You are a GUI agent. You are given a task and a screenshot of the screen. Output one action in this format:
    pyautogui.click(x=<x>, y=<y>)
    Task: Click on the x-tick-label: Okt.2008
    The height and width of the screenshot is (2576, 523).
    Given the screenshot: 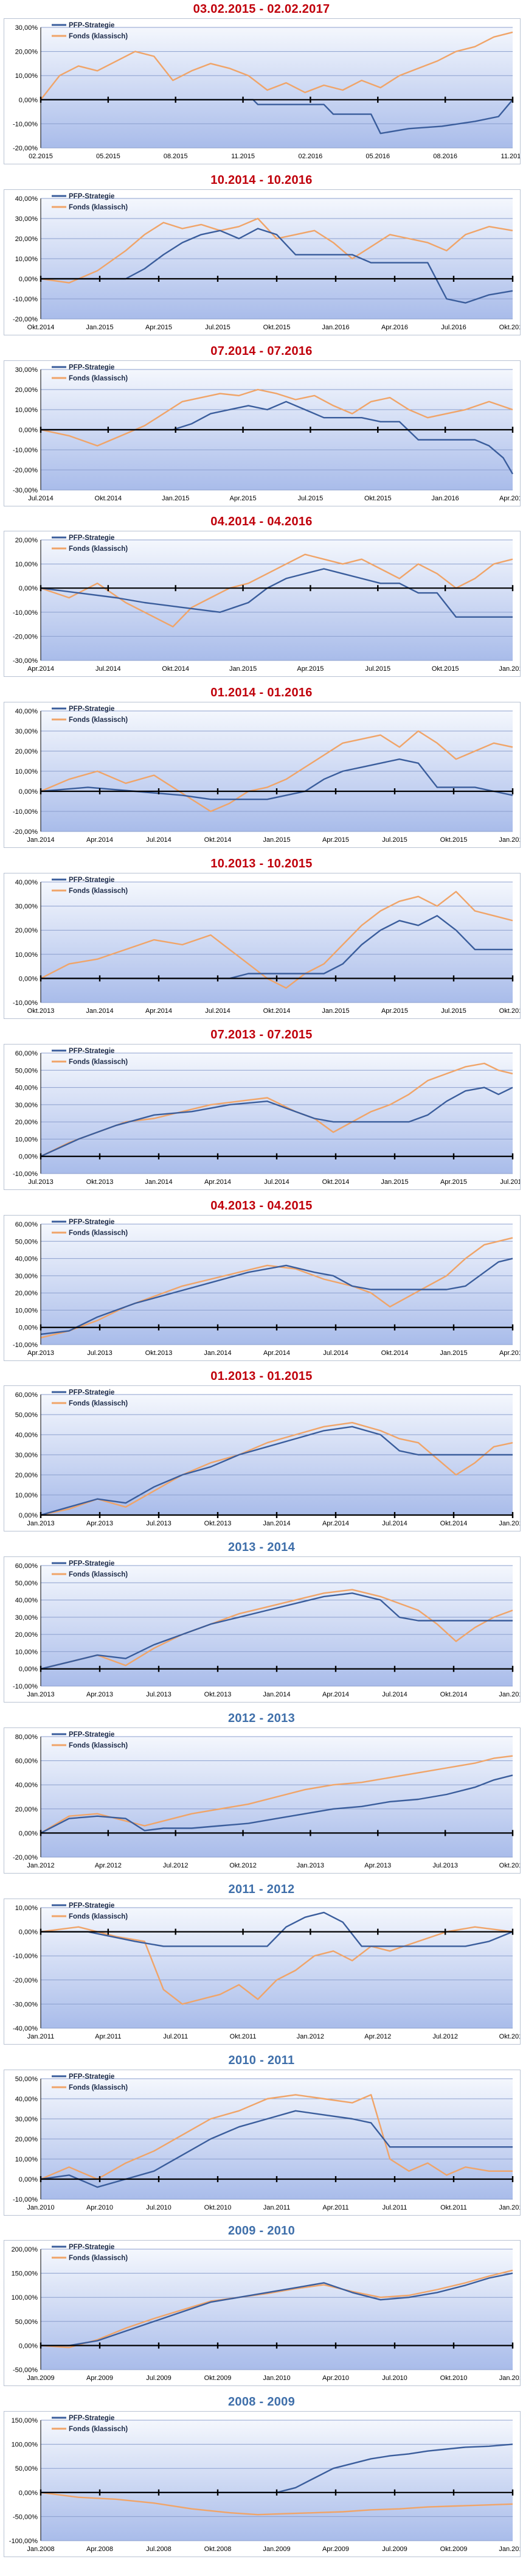 What is the action you would take?
    pyautogui.click(x=218, y=2549)
    